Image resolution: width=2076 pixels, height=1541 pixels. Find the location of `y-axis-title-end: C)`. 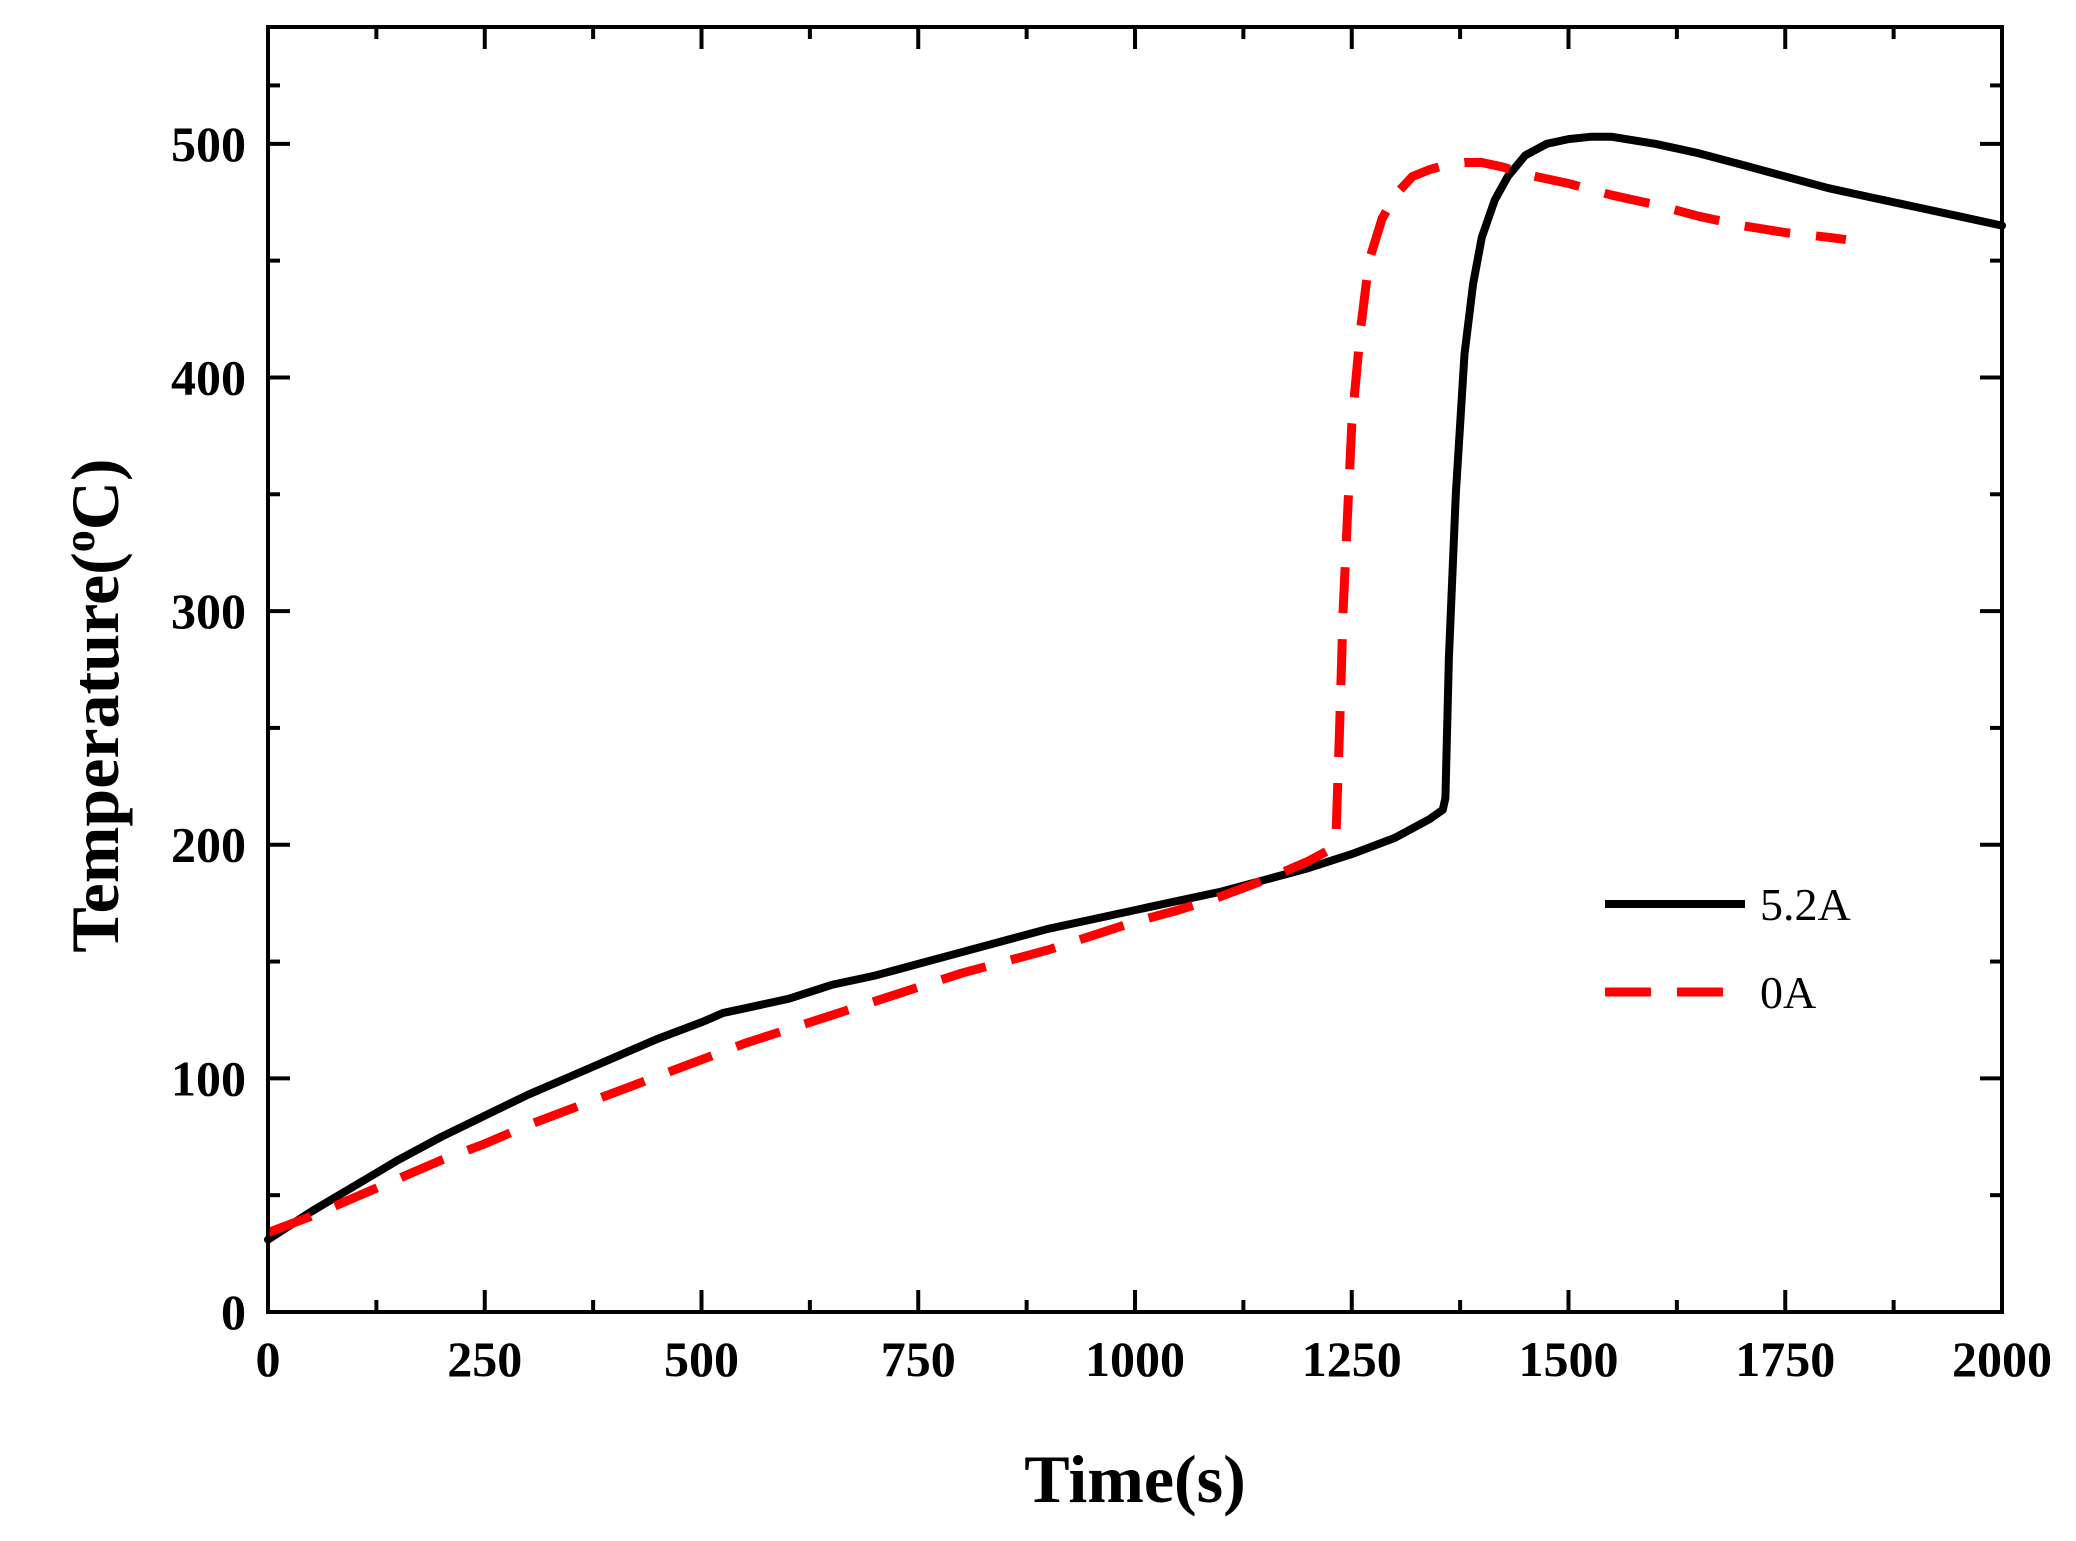

y-axis-title-end: C) is located at coordinates (95, 494).